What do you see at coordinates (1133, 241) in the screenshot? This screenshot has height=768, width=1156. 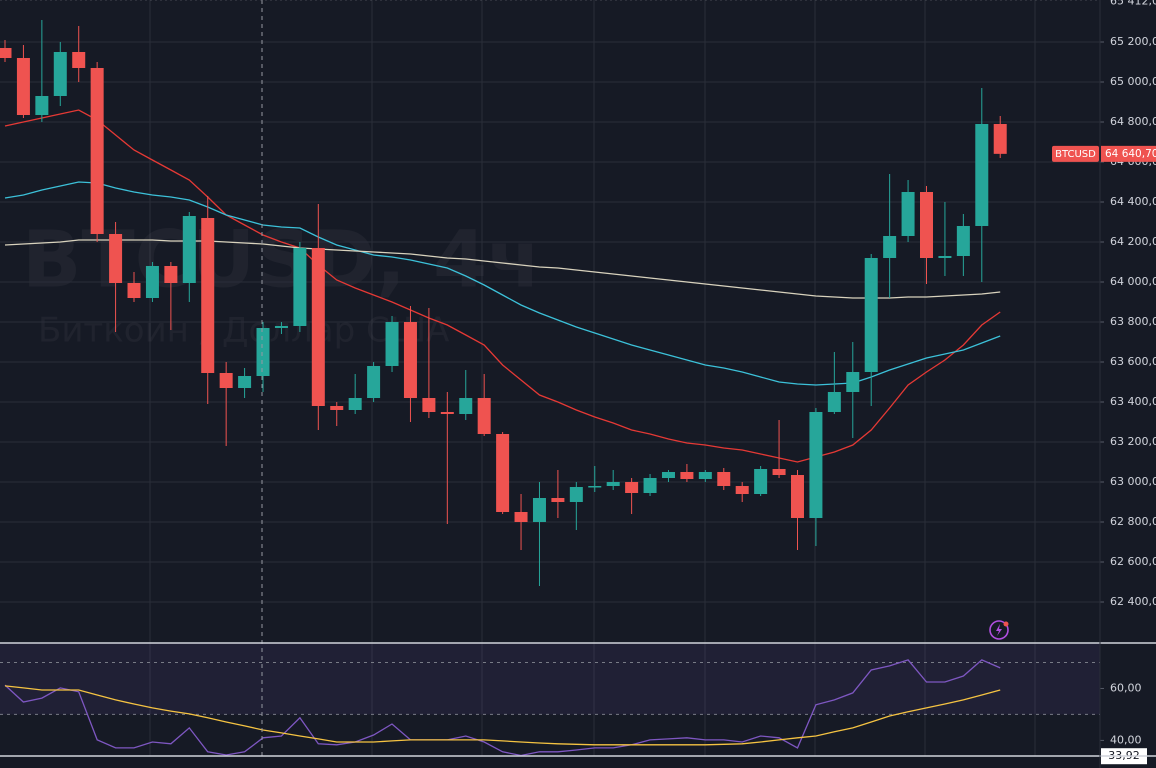 I see `y-tick-label: 64 200,00` at bounding box center [1133, 241].